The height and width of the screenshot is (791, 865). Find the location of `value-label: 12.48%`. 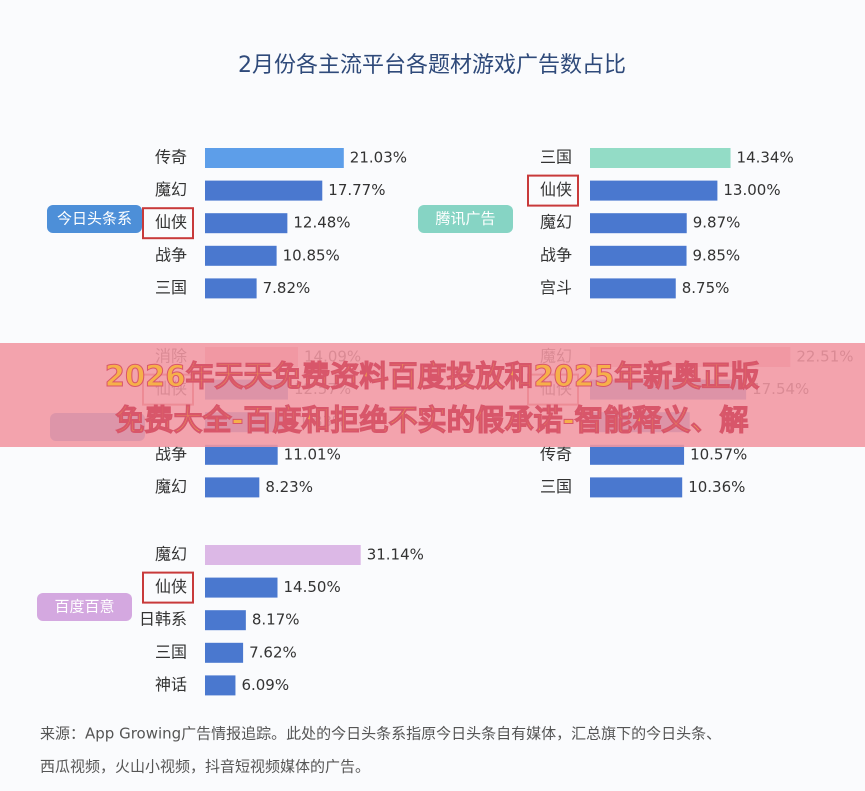

value-label: 12.48% is located at coordinates (321, 223).